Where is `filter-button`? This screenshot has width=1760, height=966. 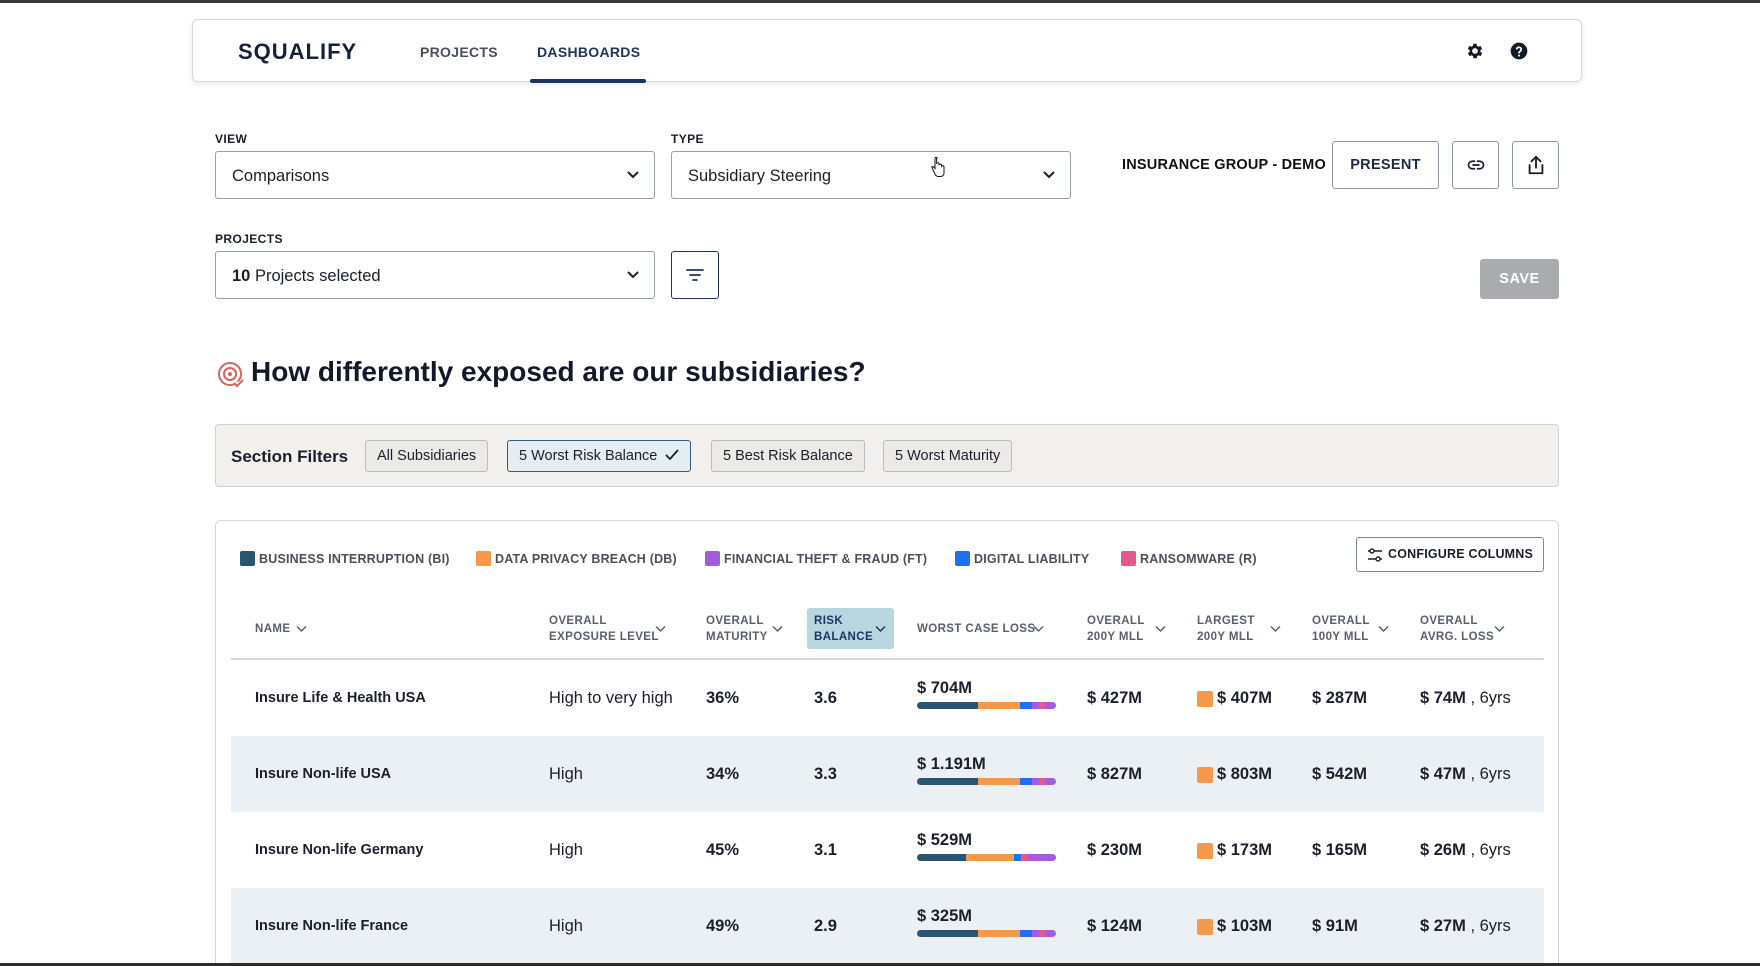 filter-button is located at coordinates (695, 275).